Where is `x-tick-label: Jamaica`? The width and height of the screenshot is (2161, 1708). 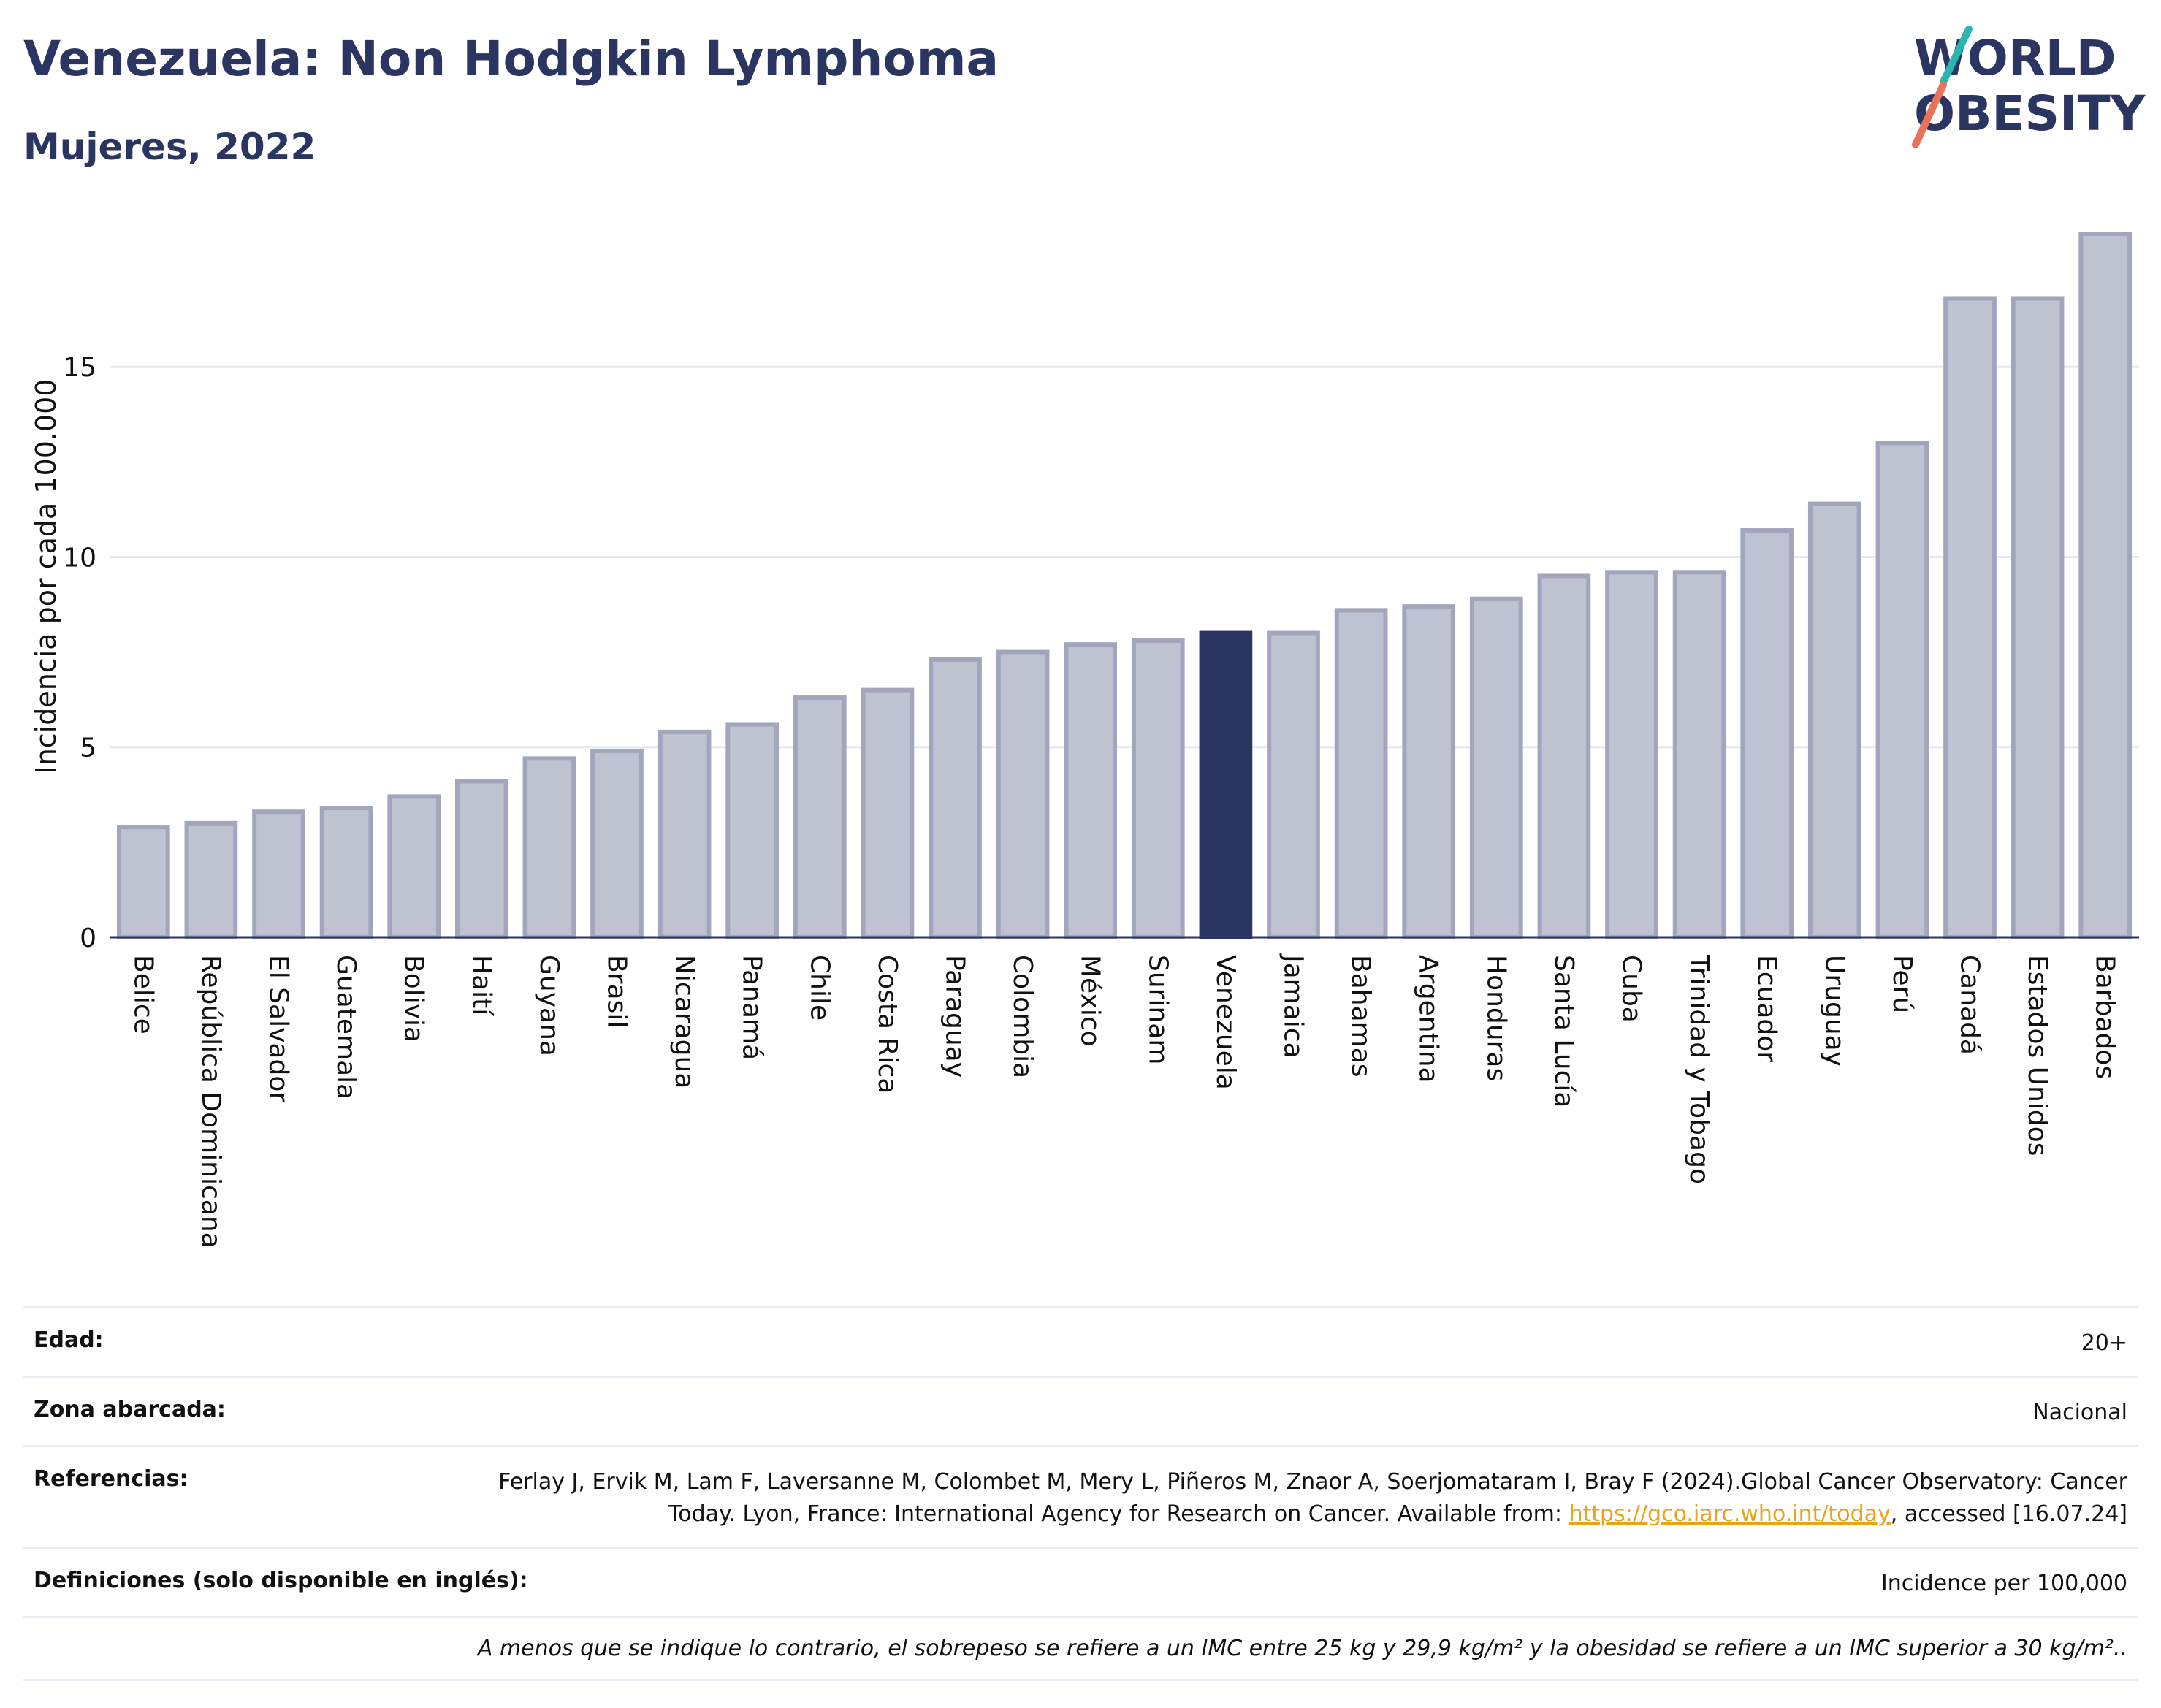
x-tick-label: Jamaica is located at coordinates (1293, 1006).